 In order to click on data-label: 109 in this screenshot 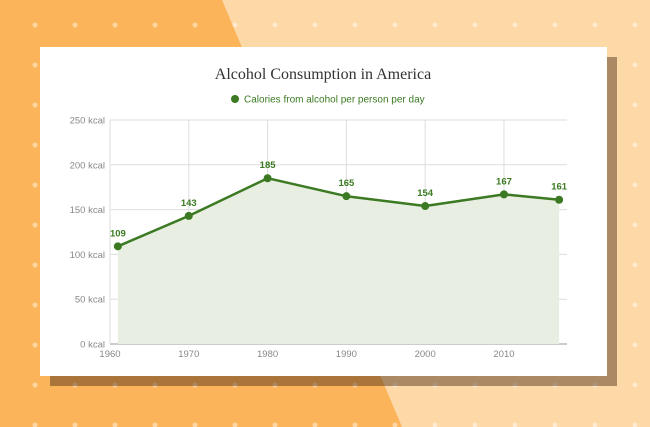, I will do `click(118, 233)`.